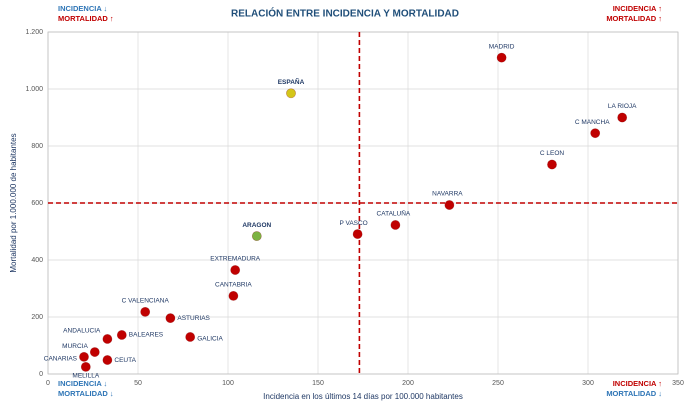 Image resolution: width=690 pixels, height=412 pixels. I want to click on y-tick-label: 800, so click(37, 146).